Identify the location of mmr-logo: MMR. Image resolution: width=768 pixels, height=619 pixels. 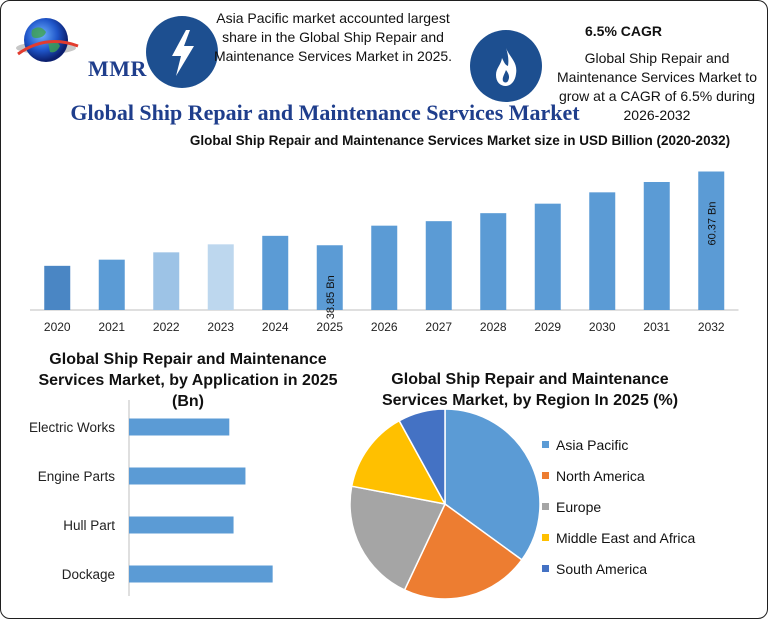
(79, 47).